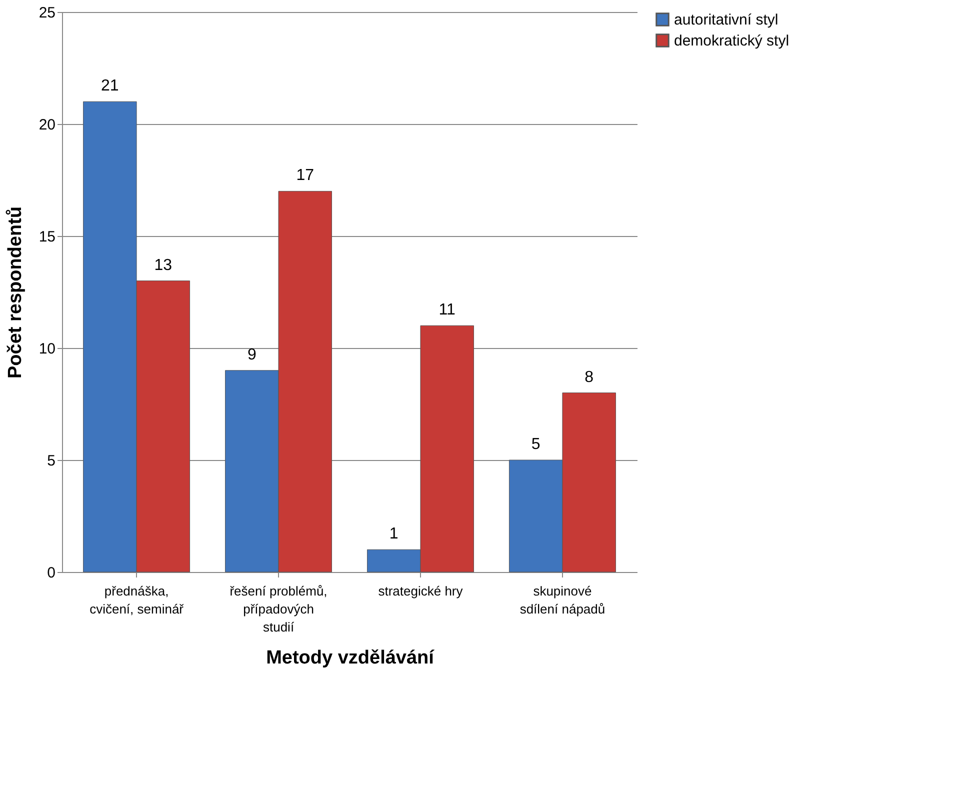  I want to click on data-label: 1, so click(393, 534).